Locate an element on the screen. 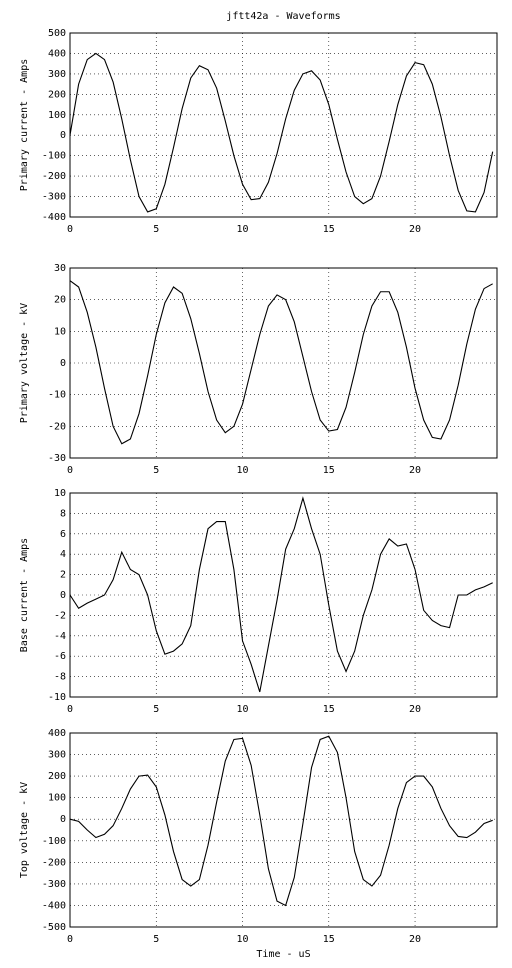  x-axis-label: Time - uS is located at coordinates (283, 954).